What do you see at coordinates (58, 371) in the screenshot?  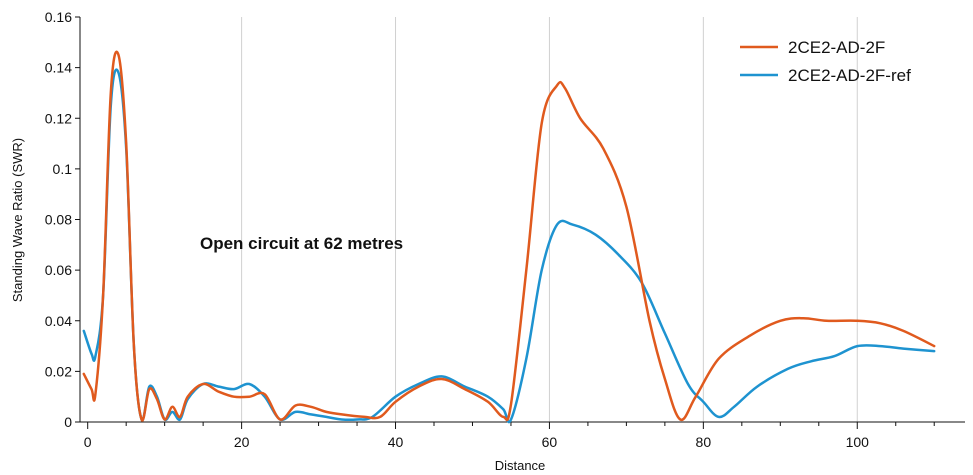 I see `y-tick-label: 0.02` at bounding box center [58, 371].